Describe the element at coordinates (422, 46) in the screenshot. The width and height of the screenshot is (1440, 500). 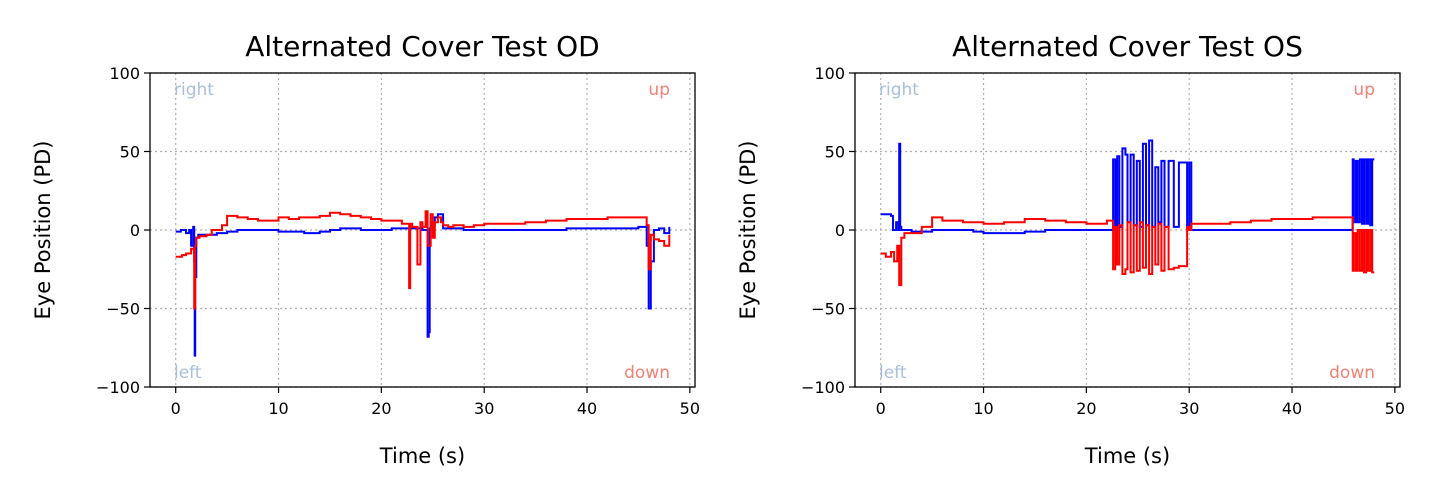
I see `chart-title: Alternated Cover Test OD` at that location.